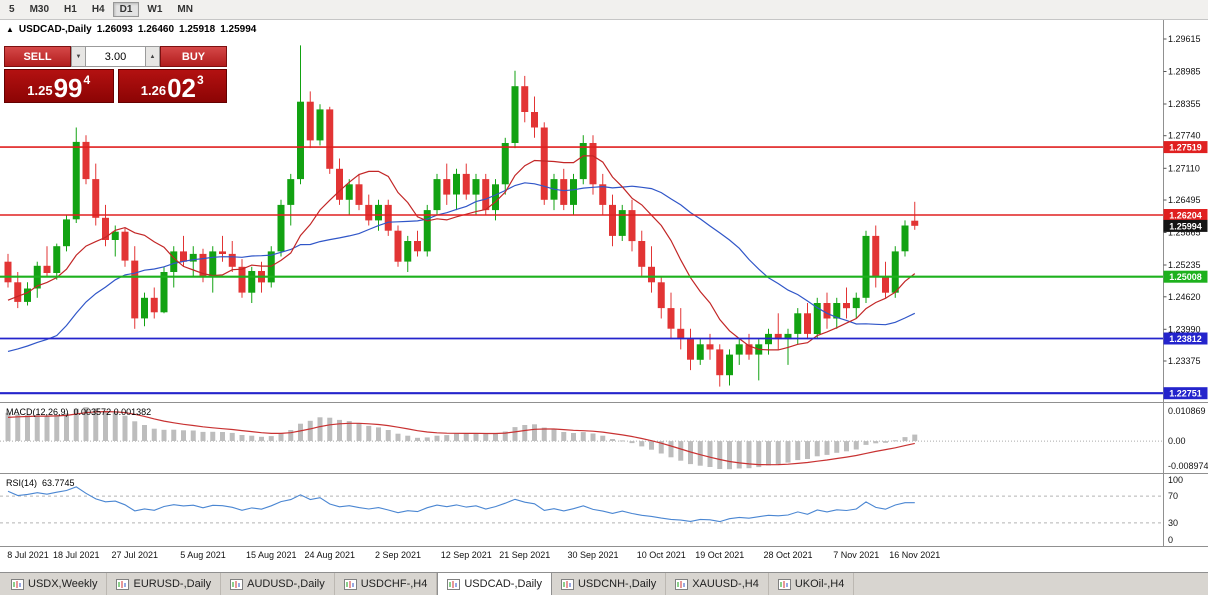 This screenshot has height=595, width=1208. I want to click on sell-price-prefix: 1.25, so click(40, 90).